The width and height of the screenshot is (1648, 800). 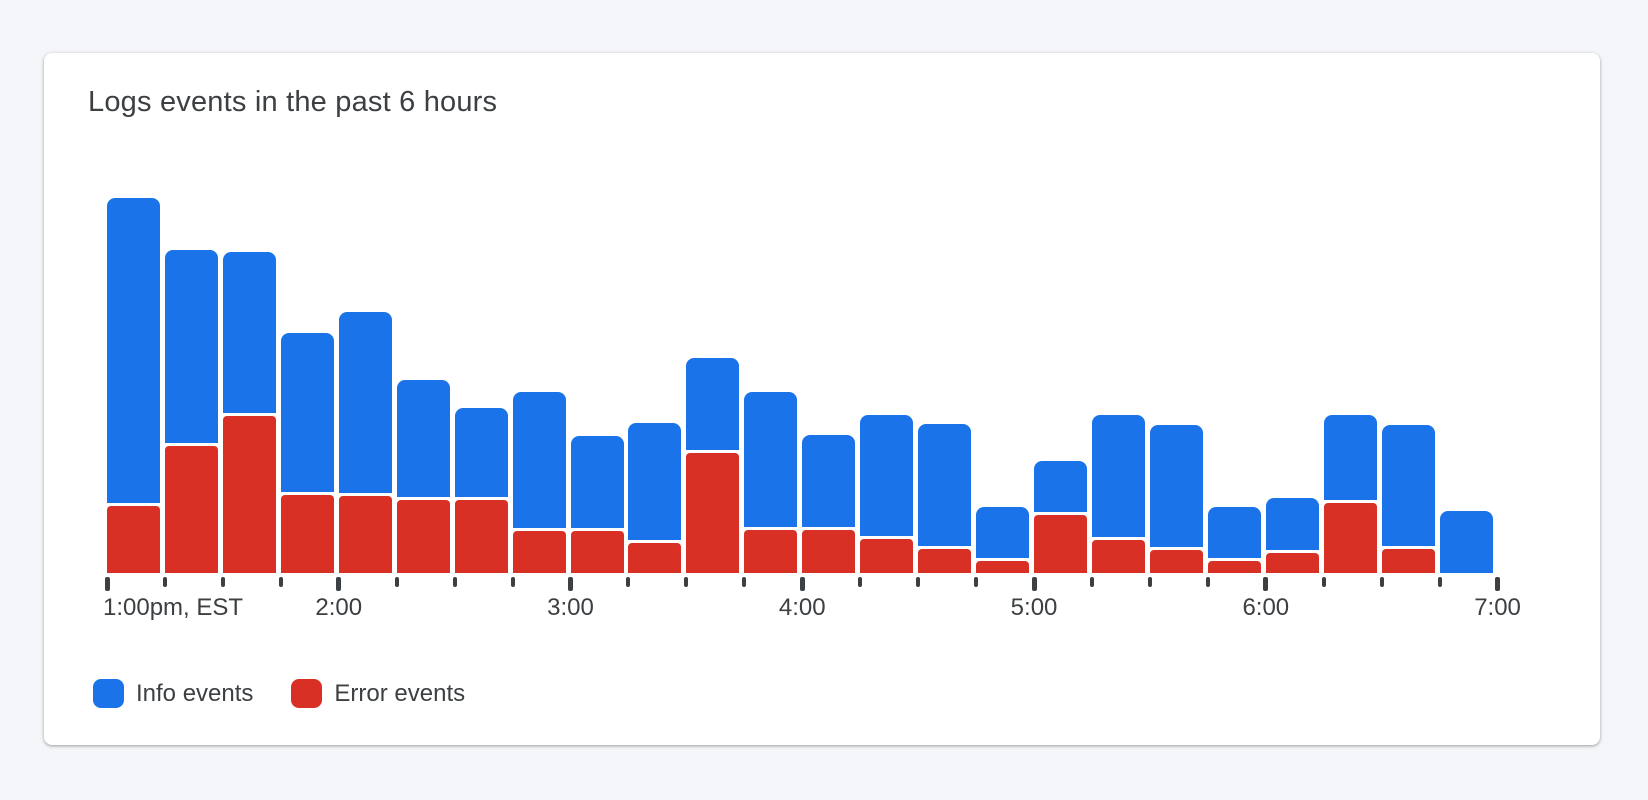 I want to click on axis-label-7-00: 7:00, so click(x=1497, y=607).